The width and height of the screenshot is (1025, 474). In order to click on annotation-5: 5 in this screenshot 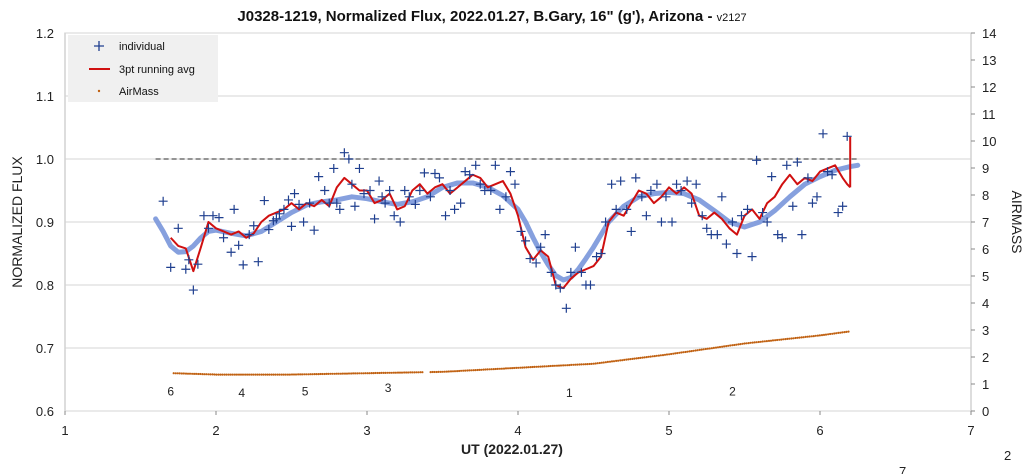, I will do `click(305, 391)`.